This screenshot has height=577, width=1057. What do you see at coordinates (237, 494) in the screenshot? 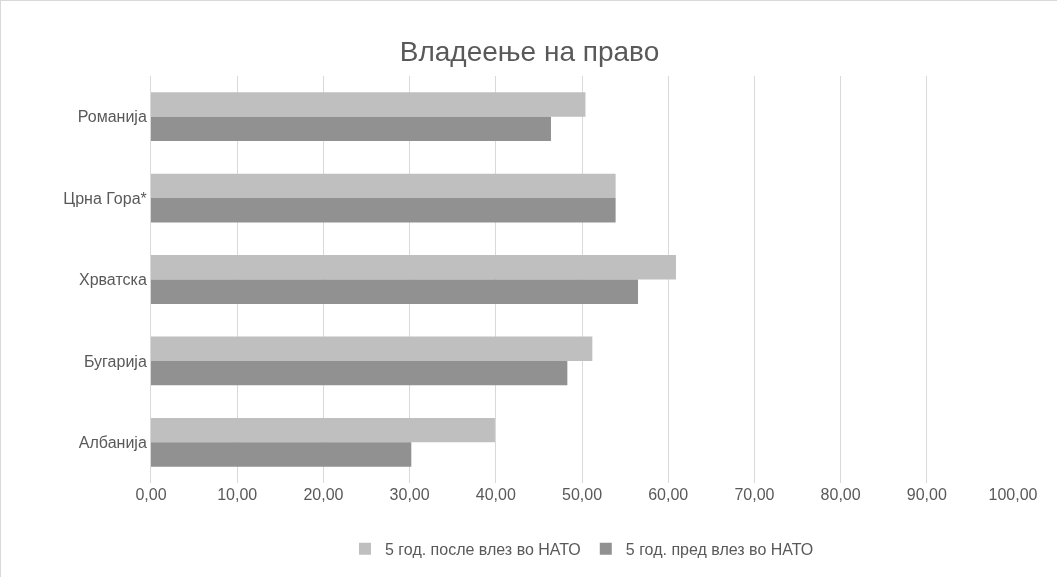
I see `x-tick-label: 10,00` at bounding box center [237, 494].